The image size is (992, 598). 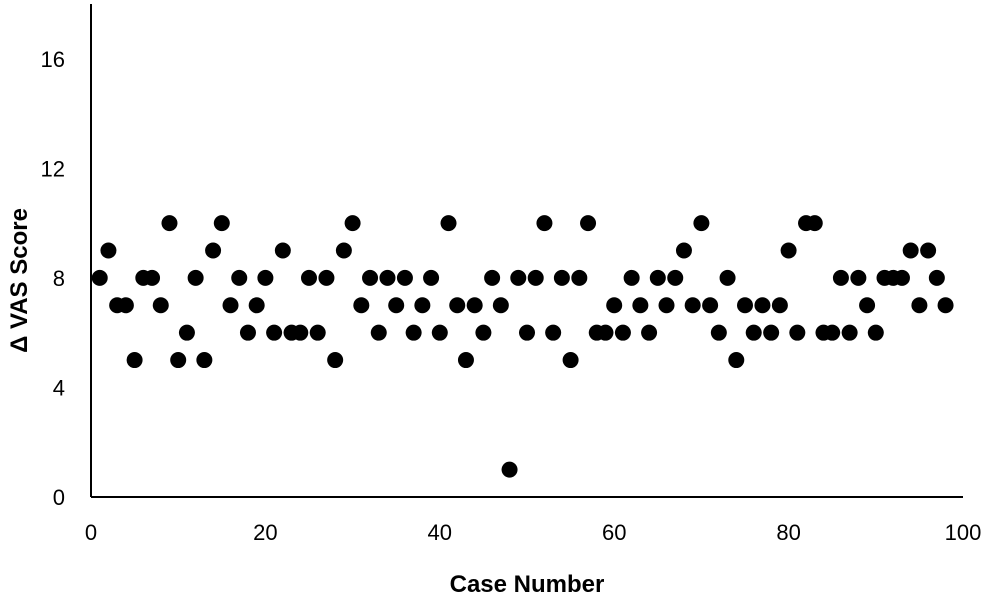 I want to click on x-tick-label: 40, so click(x=440, y=532).